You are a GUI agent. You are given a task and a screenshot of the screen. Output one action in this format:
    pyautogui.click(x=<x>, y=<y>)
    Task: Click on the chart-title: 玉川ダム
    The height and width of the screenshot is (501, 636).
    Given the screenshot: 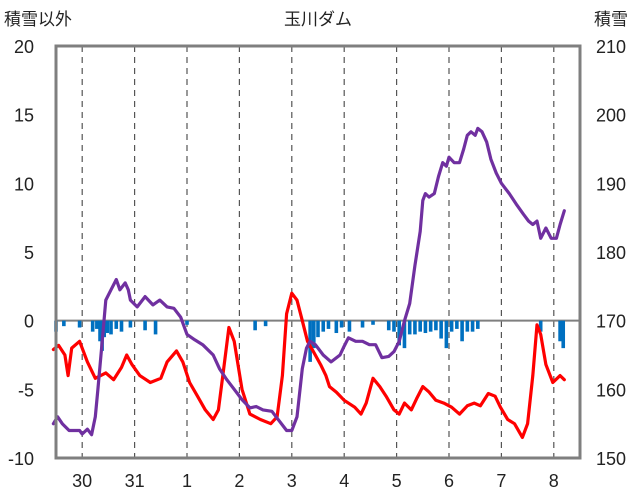 What is the action you would take?
    pyautogui.click(x=318, y=19)
    